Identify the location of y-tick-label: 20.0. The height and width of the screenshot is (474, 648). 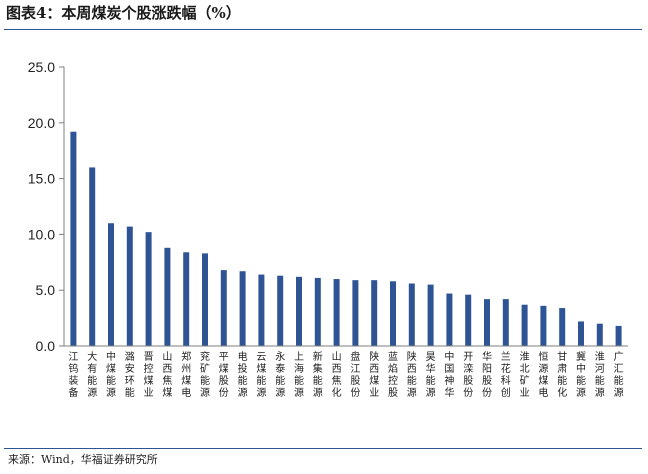
(41, 123).